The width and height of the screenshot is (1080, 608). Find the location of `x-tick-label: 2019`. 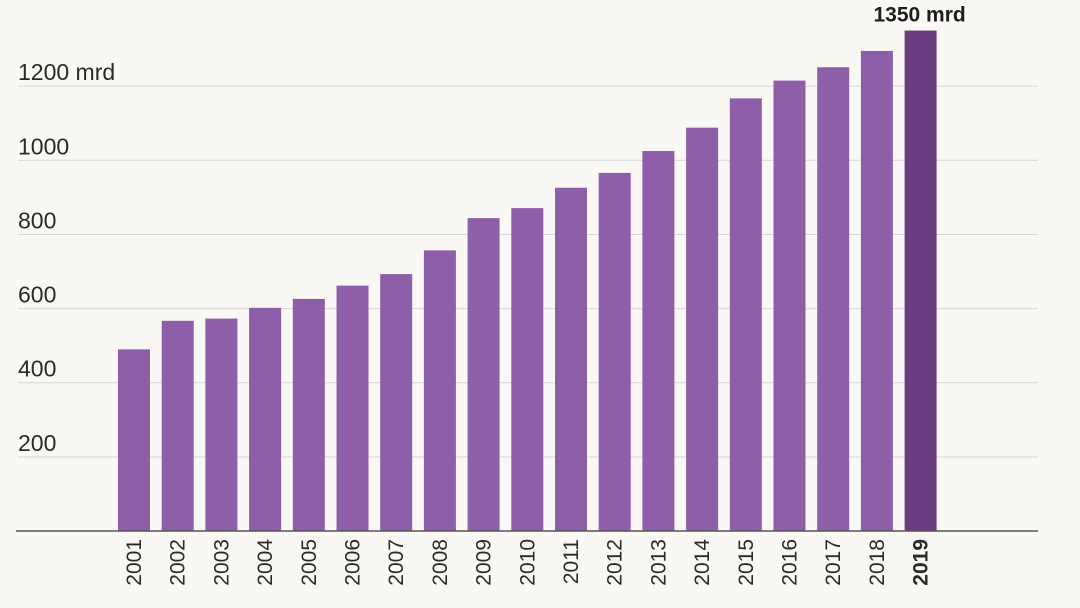

x-tick-label: 2019 is located at coordinates (921, 562).